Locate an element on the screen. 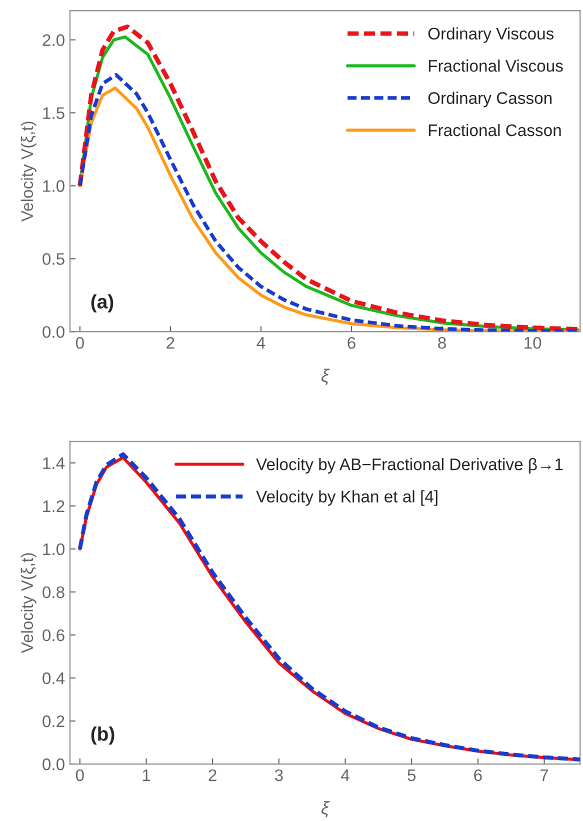 This screenshot has height=821, width=583. legend-label: Ordinary Casson is located at coordinates (490, 100).